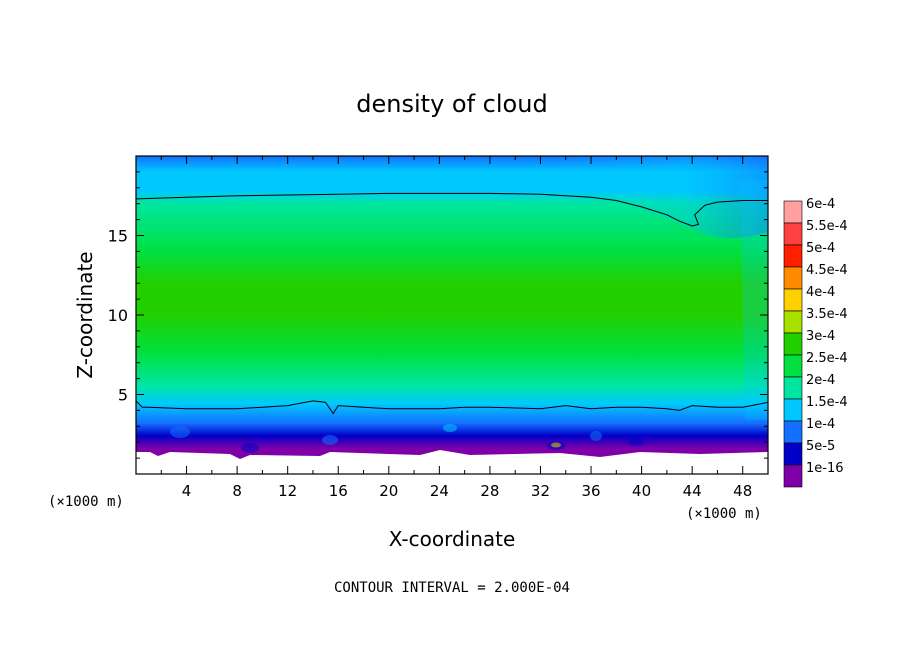 The width and height of the screenshot is (904, 654). I want to click on x-axis-unit-right: (×1000 m), so click(724, 514).